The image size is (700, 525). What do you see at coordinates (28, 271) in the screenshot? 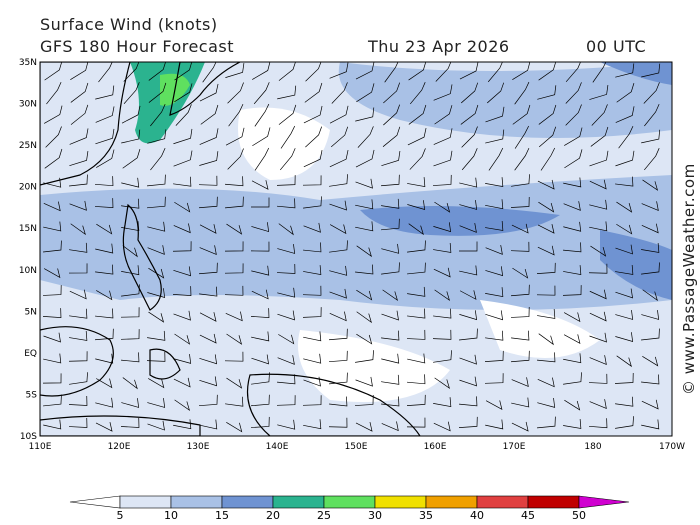
I see `lat-label: 10N` at bounding box center [28, 271].